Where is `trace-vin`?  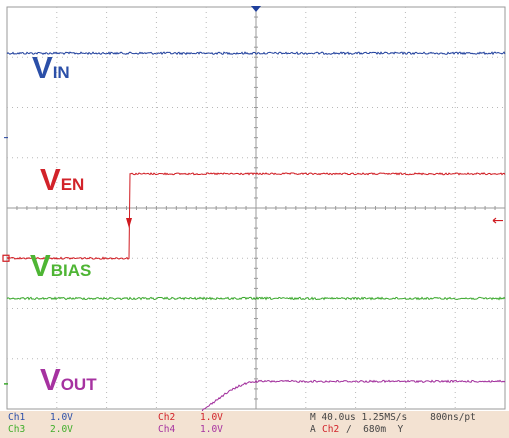 trace-vin is located at coordinates (256, 53).